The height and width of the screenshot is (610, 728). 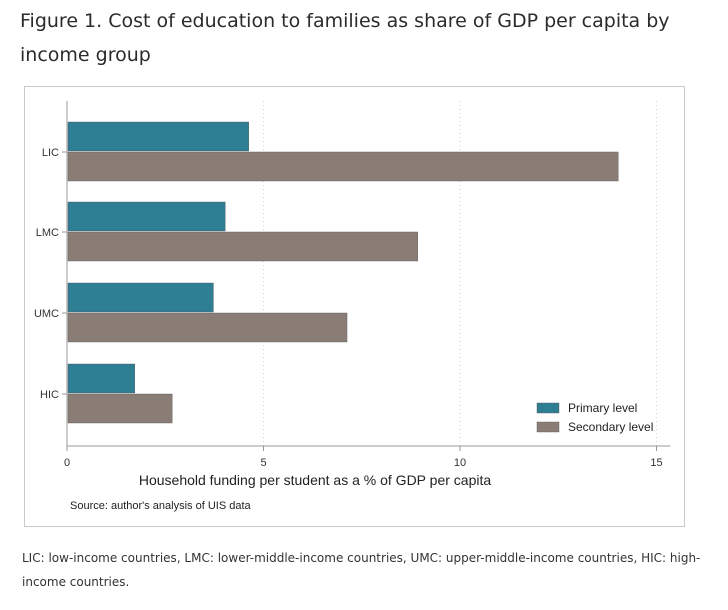 I want to click on chart-source: Source: author's analysis of UIS data, so click(x=160, y=506).